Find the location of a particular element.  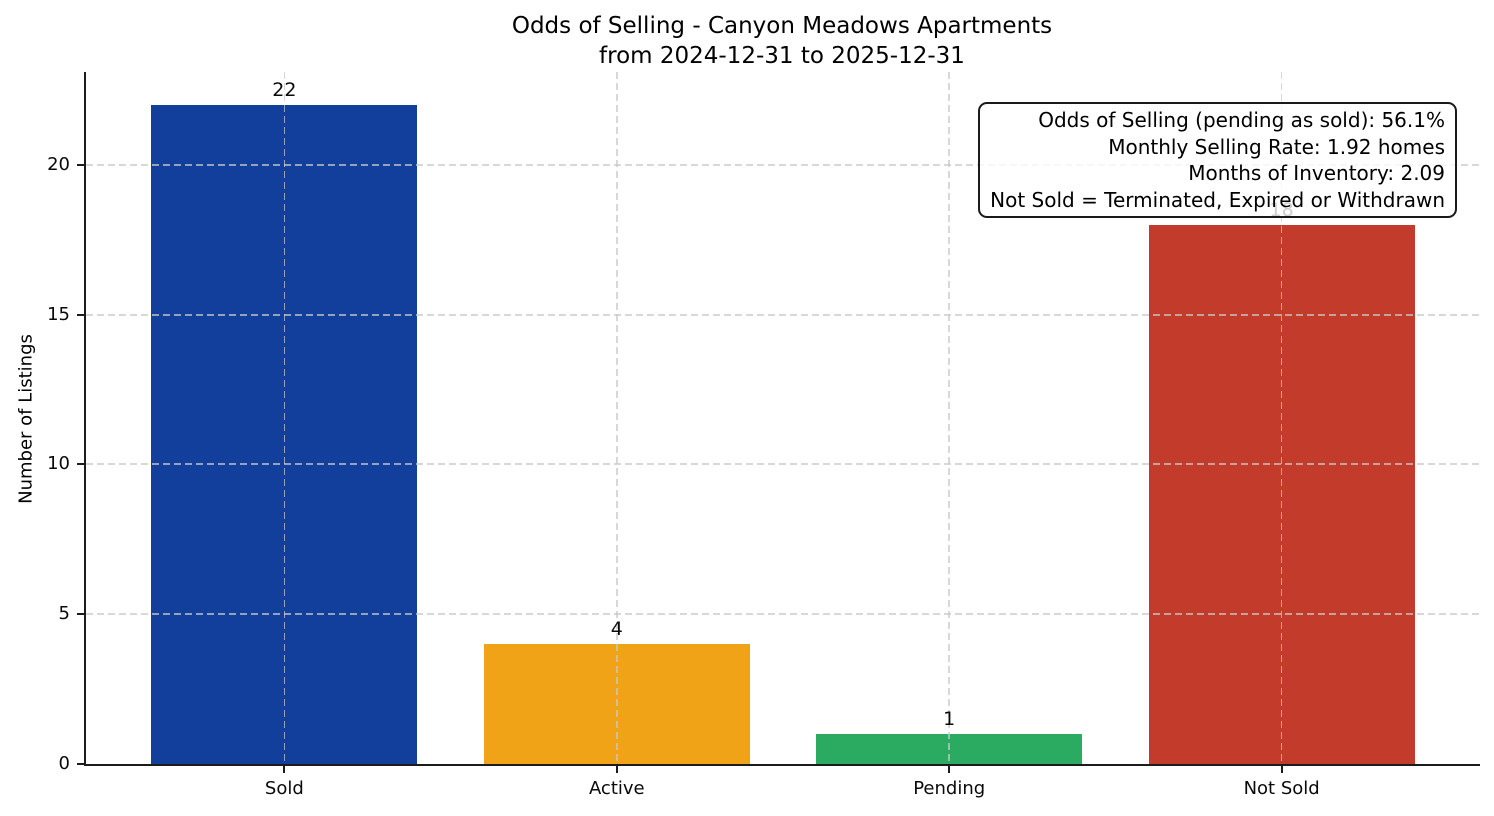

bar-pending is located at coordinates (949, 749).